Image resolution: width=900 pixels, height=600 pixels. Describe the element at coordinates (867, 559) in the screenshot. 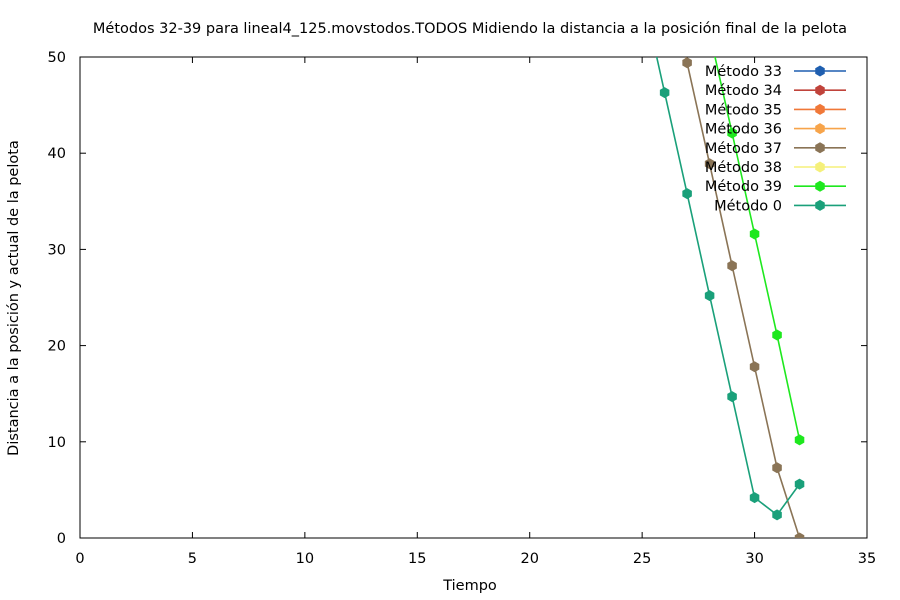

I see `x-tick-label: 35` at that location.